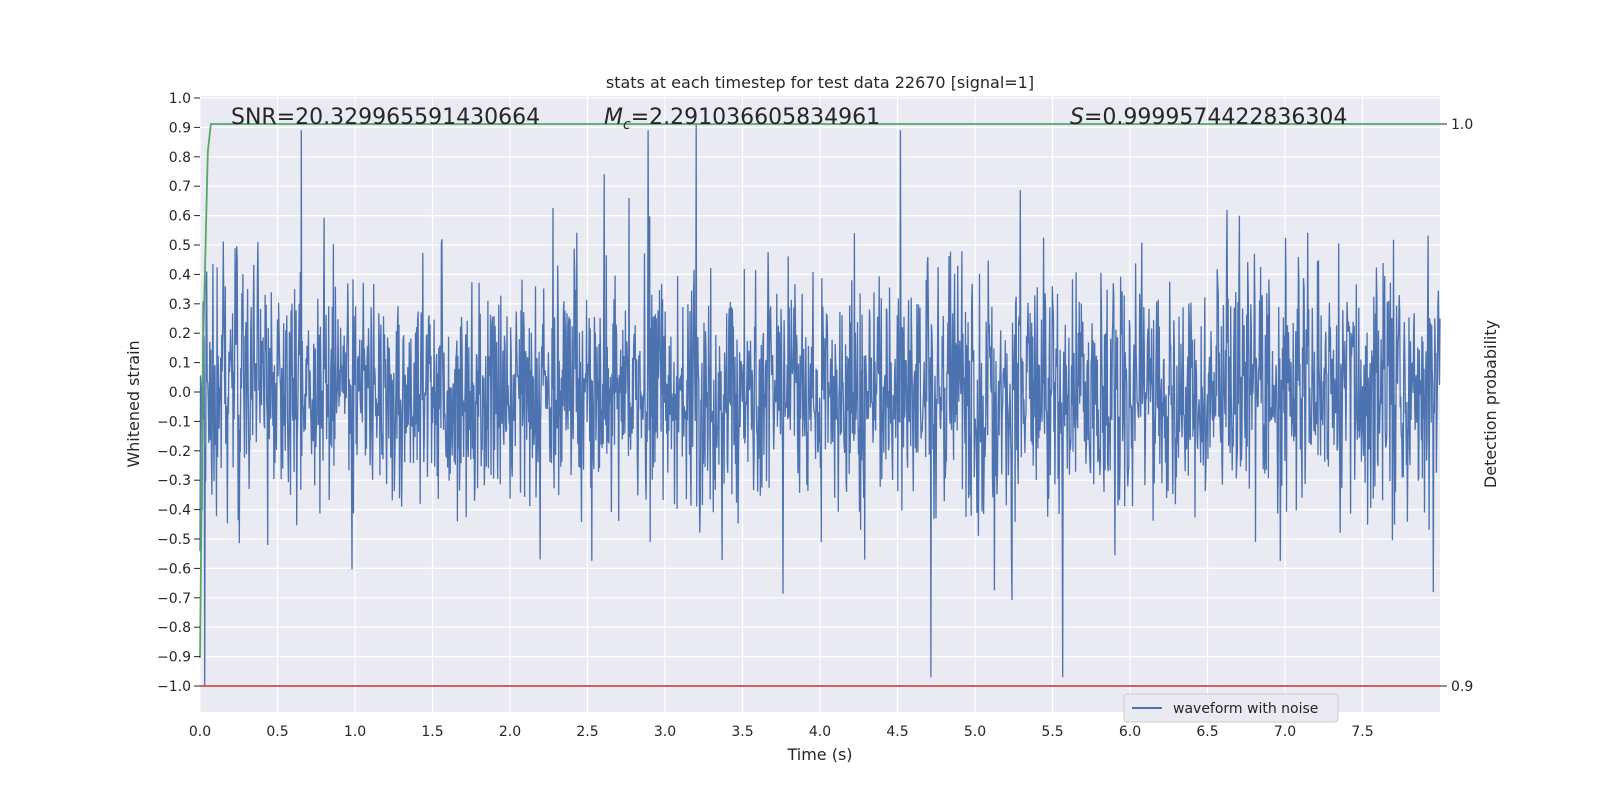 The width and height of the screenshot is (1600, 800). Describe the element at coordinates (174, 481) in the screenshot. I see `y-tick-label: −0.3` at that location.